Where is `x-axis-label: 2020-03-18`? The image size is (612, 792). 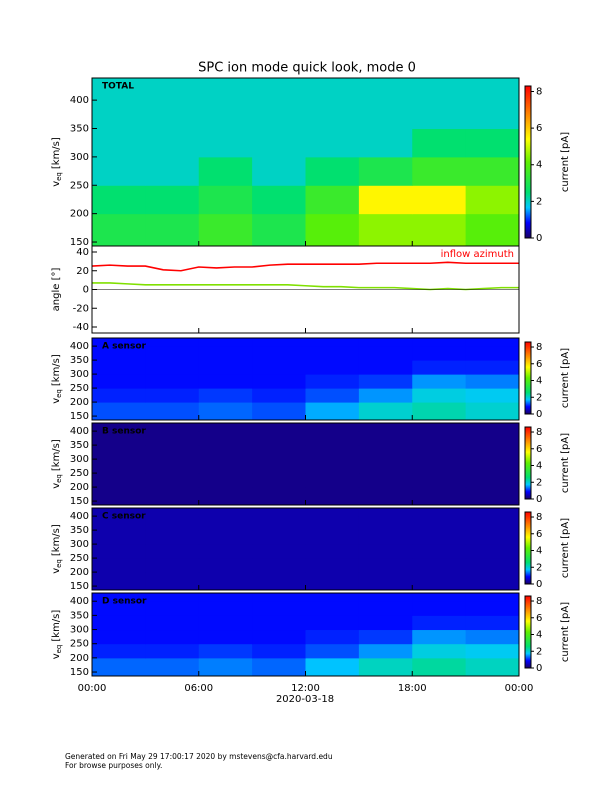
x-axis-label: 2020-03-18 is located at coordinates (305, 699).